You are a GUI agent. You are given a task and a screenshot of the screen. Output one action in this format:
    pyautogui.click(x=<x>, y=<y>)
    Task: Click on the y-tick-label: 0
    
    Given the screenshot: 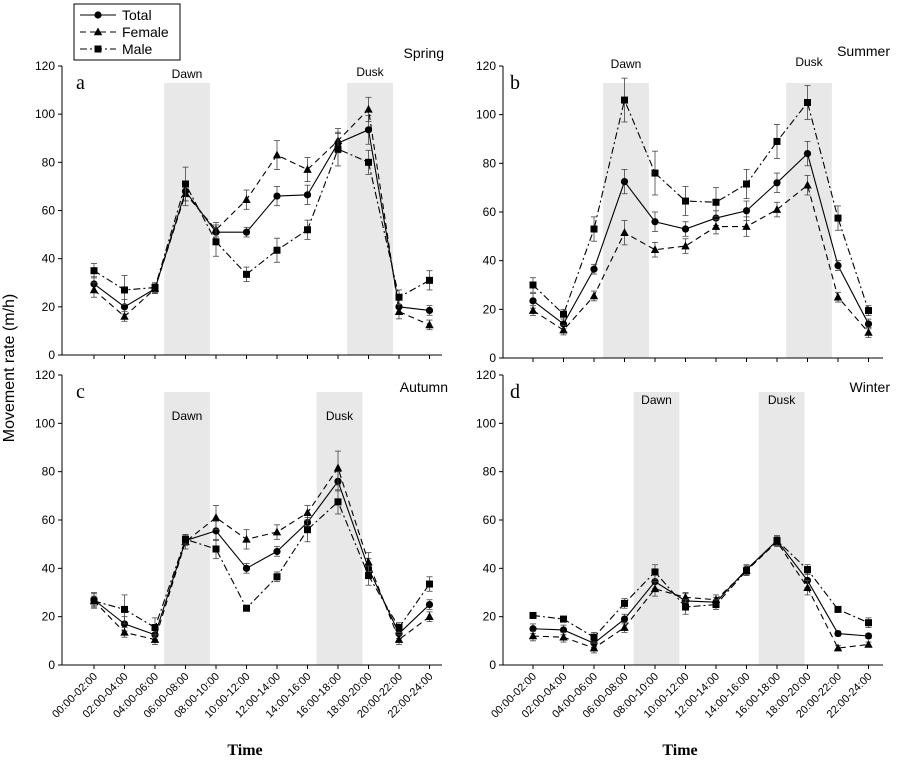 What is the action you would take?
    pyautogui.click(x=51, y=355)
    